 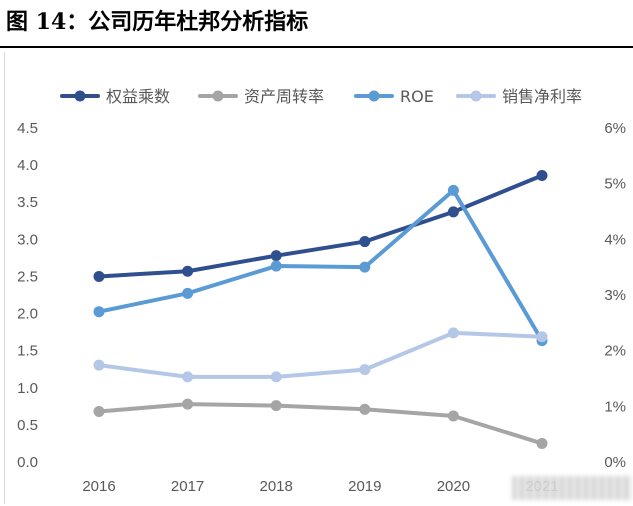 What do you see at coordinates (27, 388) in the screenshot?
I see `y-left-tick-label: 1.0` at bounding box center [27, 388].